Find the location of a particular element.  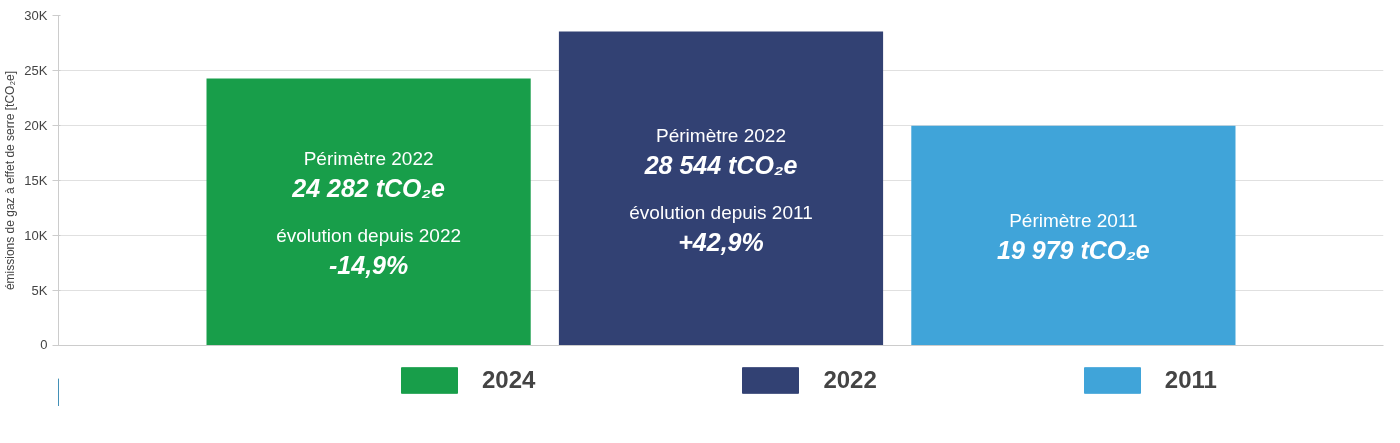

y-tick-label: 0 is located at coordinates (44, 344).